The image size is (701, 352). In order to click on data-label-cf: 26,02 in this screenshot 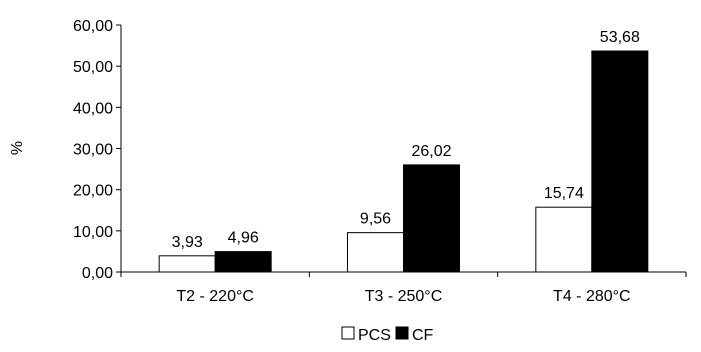, I will do `click(431, 151)`.